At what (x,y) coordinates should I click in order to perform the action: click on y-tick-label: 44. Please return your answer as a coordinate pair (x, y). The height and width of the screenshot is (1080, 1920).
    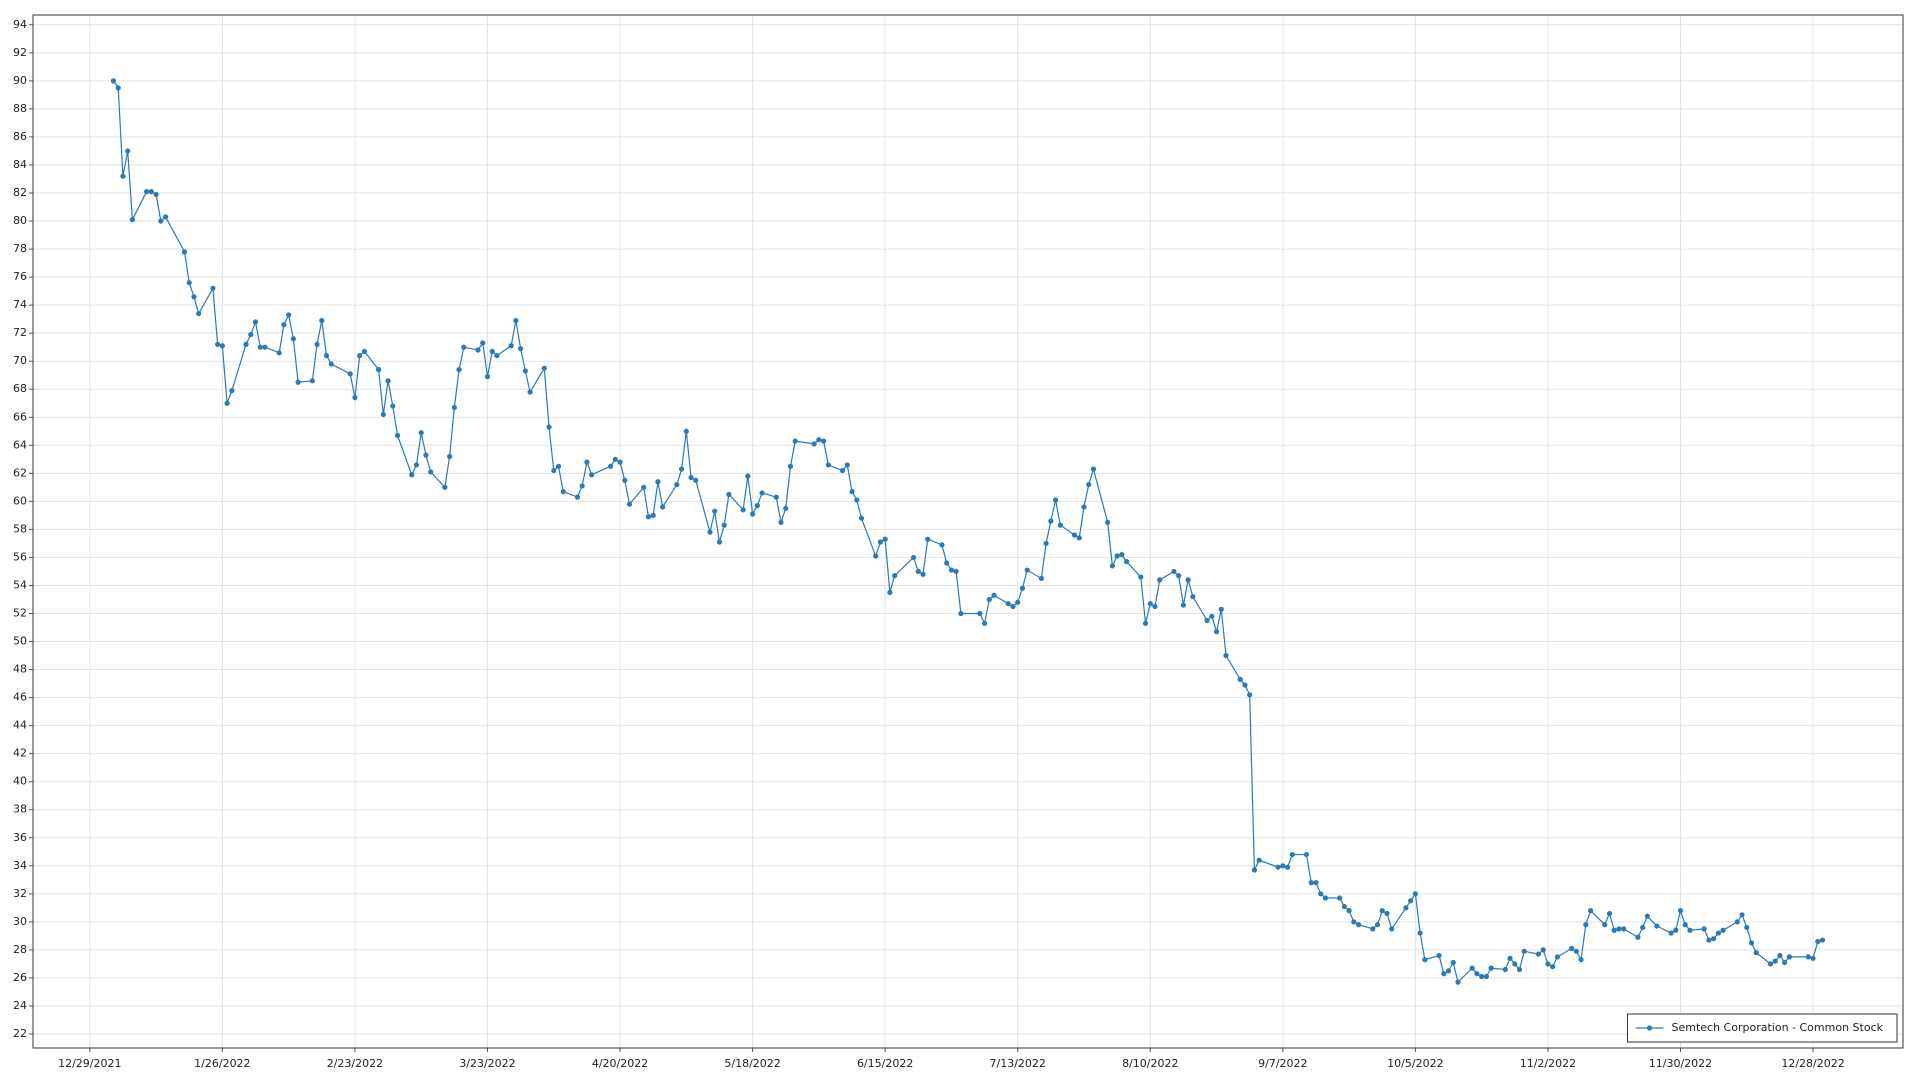
    Looking at the image, I should click on (20, 725).